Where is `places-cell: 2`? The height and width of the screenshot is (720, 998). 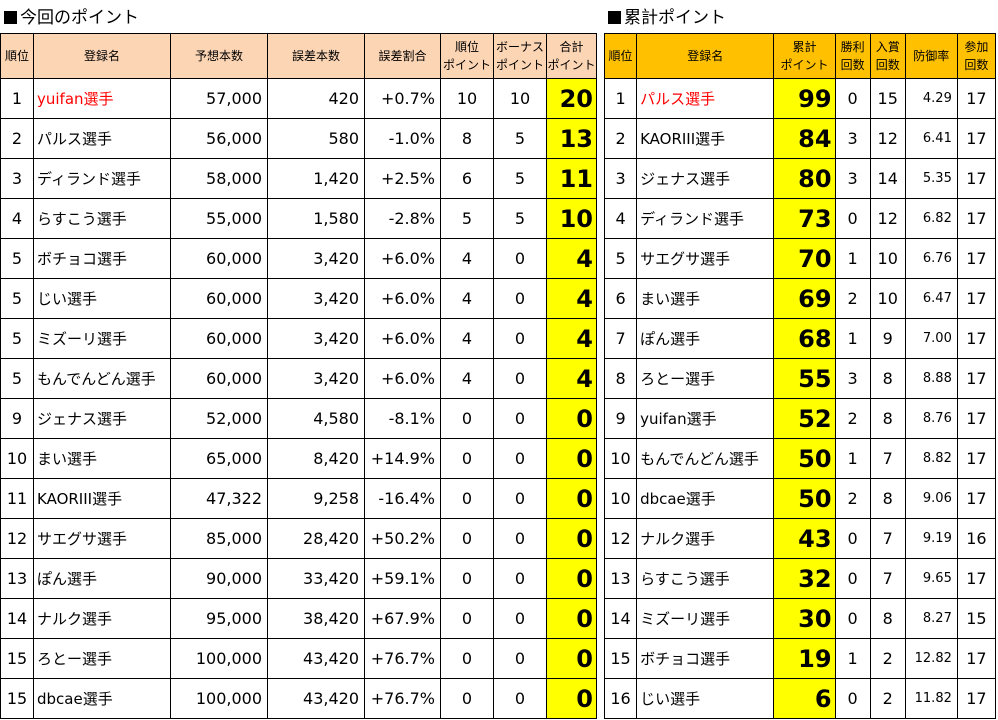 places-cell: 2 is located at coordinates (887, 698).